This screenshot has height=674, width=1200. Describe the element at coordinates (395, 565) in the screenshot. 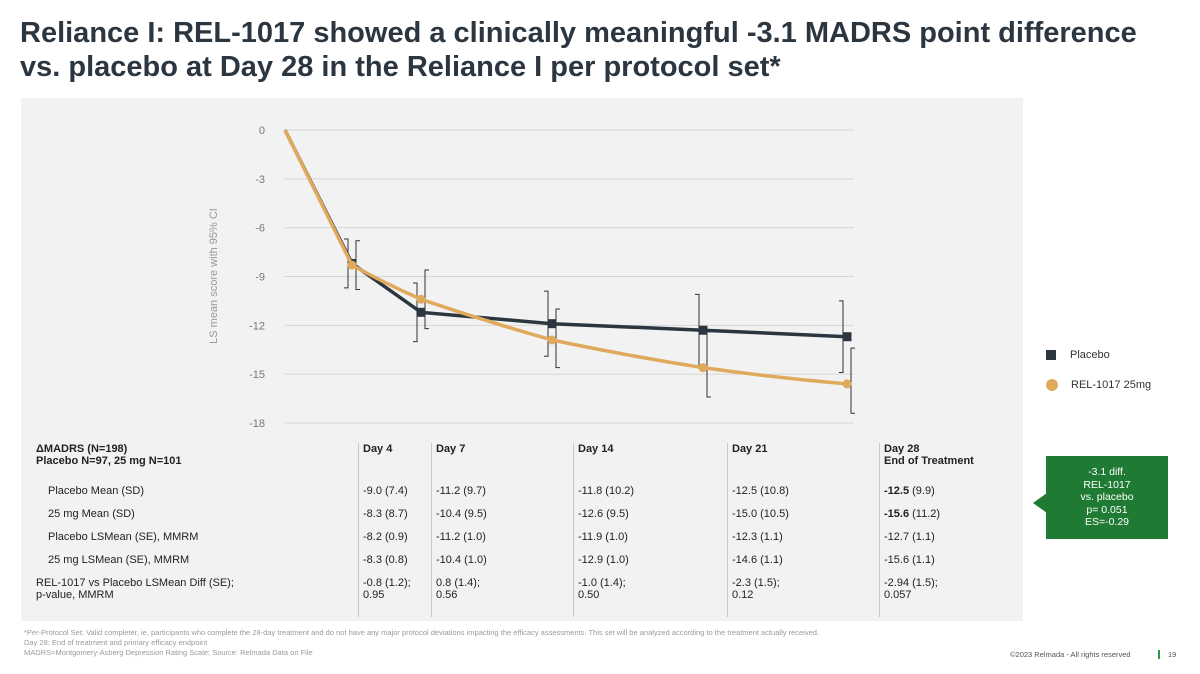

I see `table-cell: -8.3 (0.8)` at that location.